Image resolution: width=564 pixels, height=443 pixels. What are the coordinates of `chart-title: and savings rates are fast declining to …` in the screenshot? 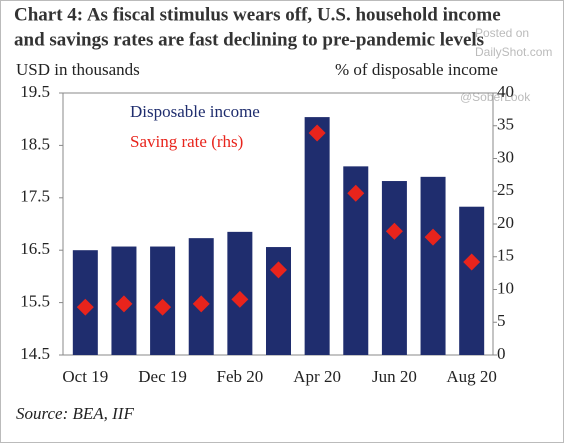 It's located at (249, 39).